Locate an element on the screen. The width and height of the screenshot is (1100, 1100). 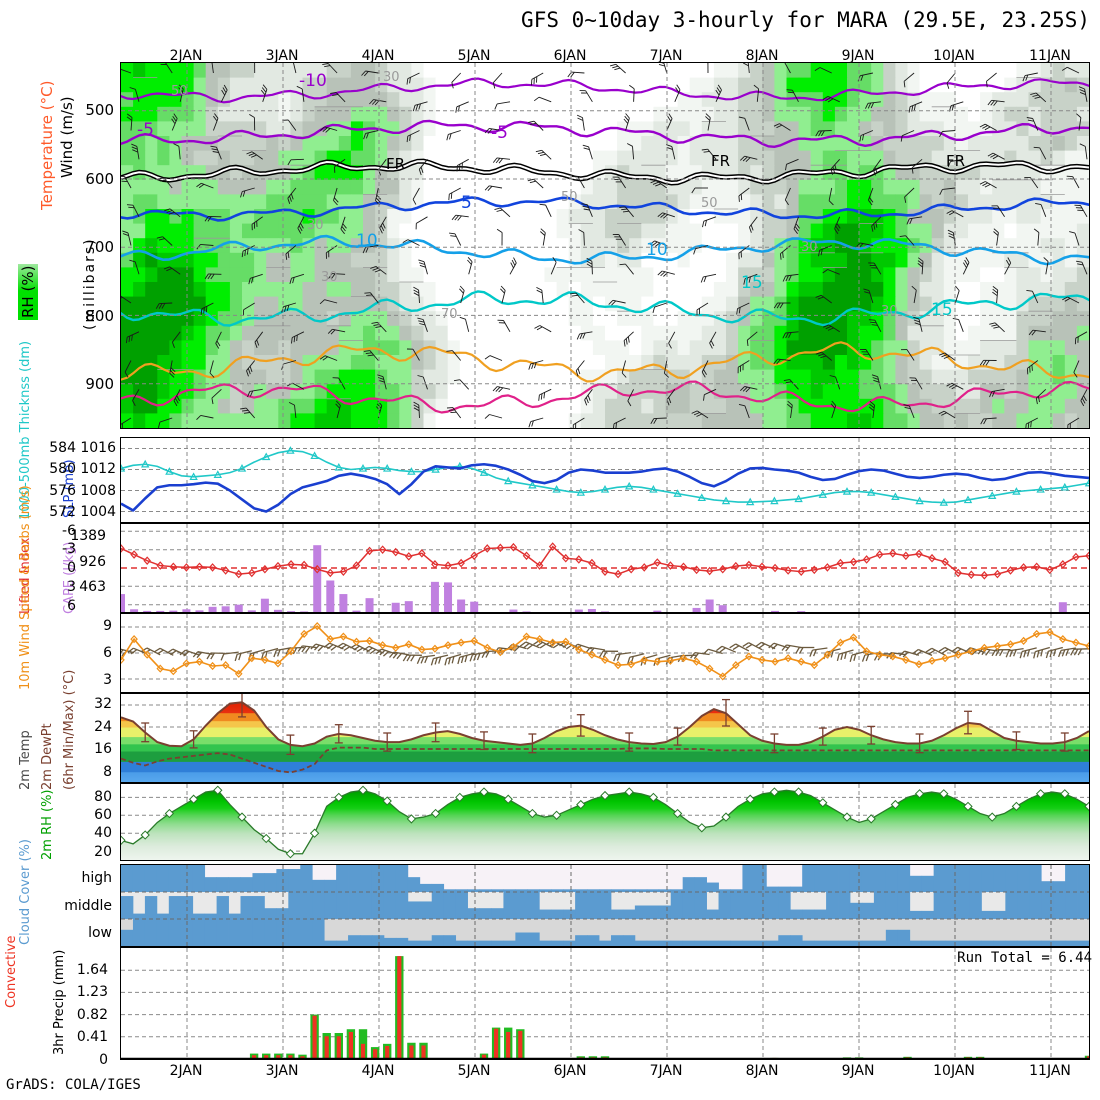
y-tick-label: -6 is located at coordinates (69, 530).